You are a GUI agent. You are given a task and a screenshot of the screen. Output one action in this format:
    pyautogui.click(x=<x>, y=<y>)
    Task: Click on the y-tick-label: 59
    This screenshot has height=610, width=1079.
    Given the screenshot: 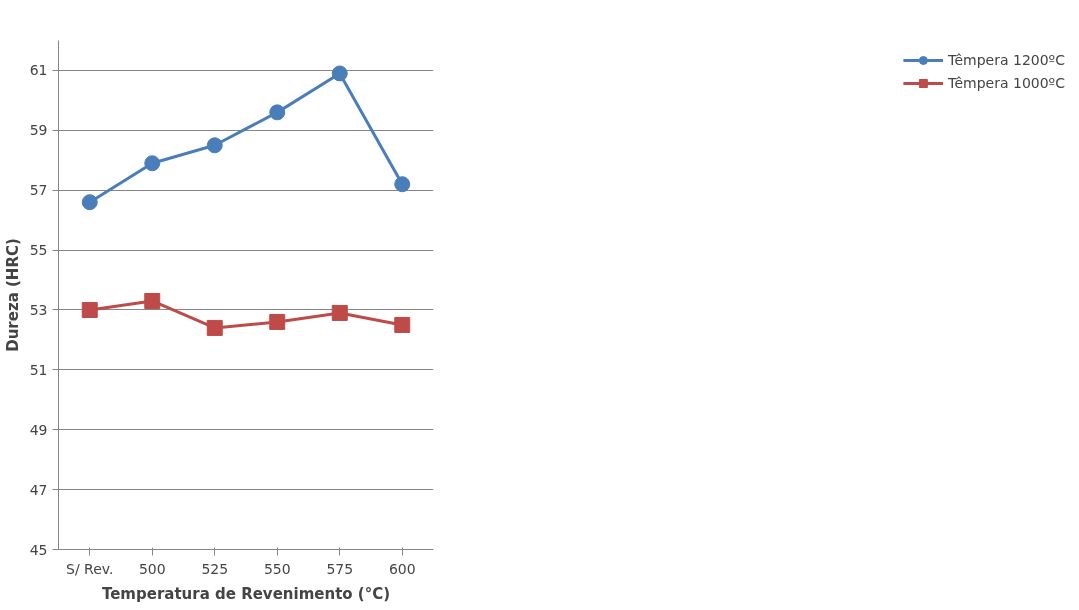 What is the action you would take?
    pyautogui.click(x=38, y=130)
    